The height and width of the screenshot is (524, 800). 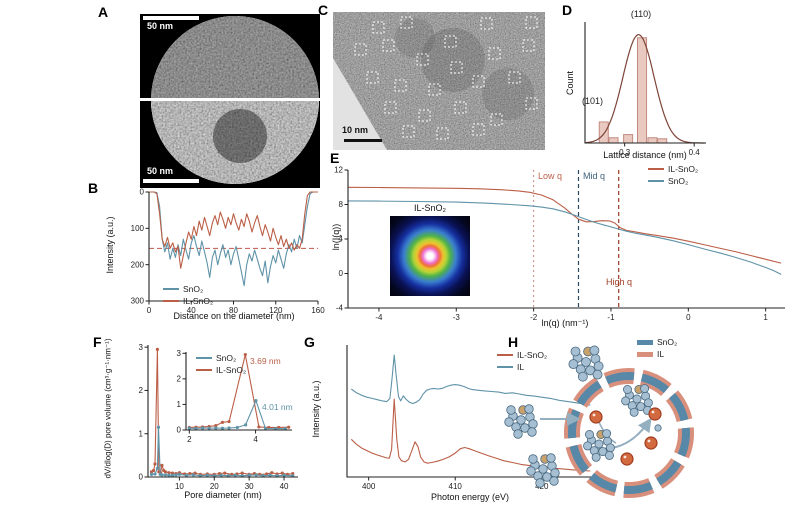 I want to click on panel-letter-h: H, so click(x=513, y=342).